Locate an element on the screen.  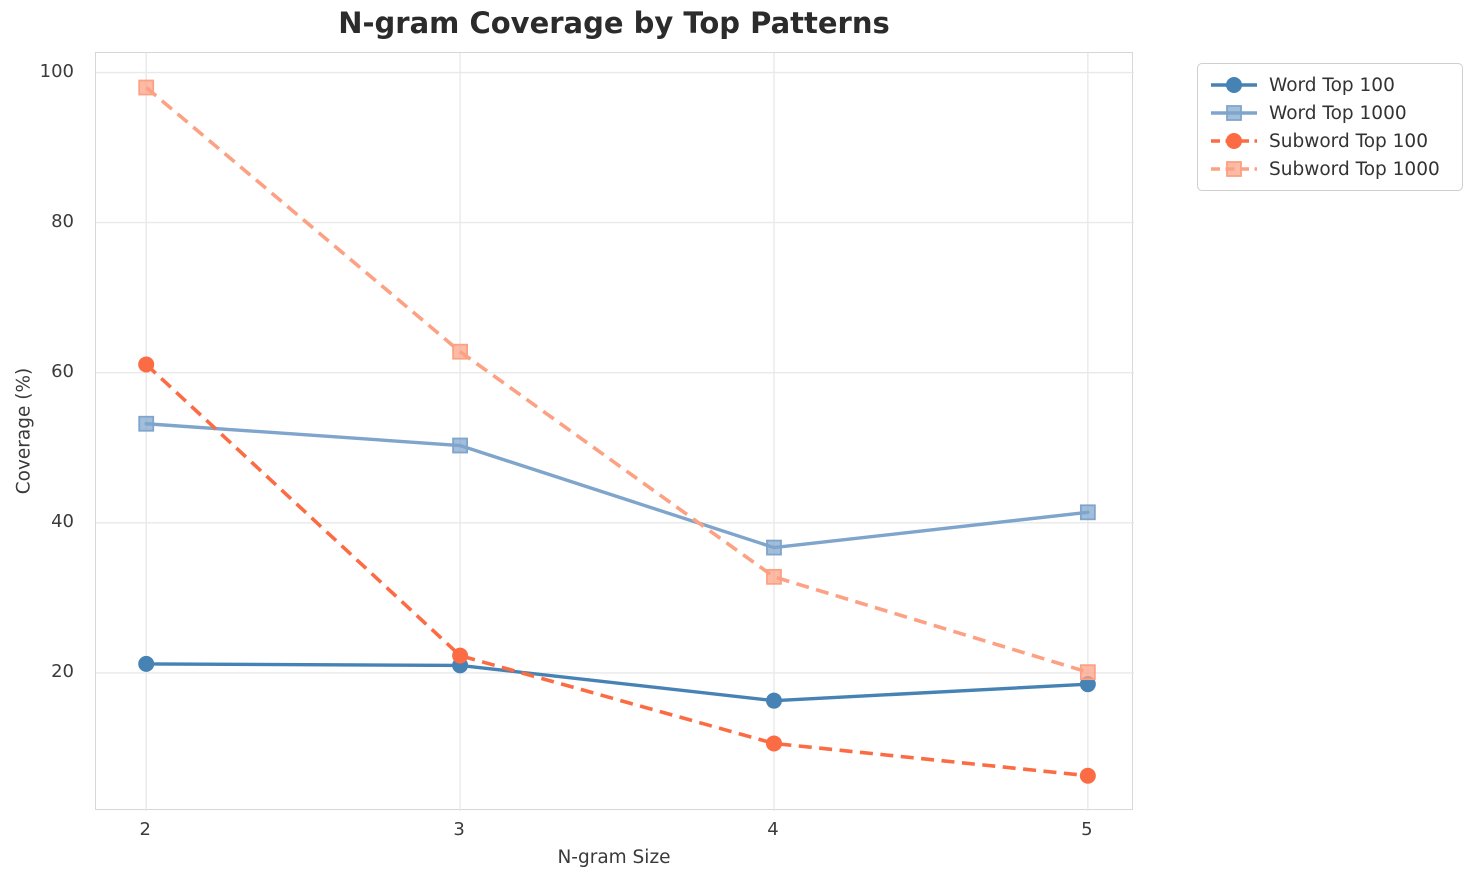
legend-item-subword-top-1000: Subword Top 1000 is located at coordinates (1330, 169).